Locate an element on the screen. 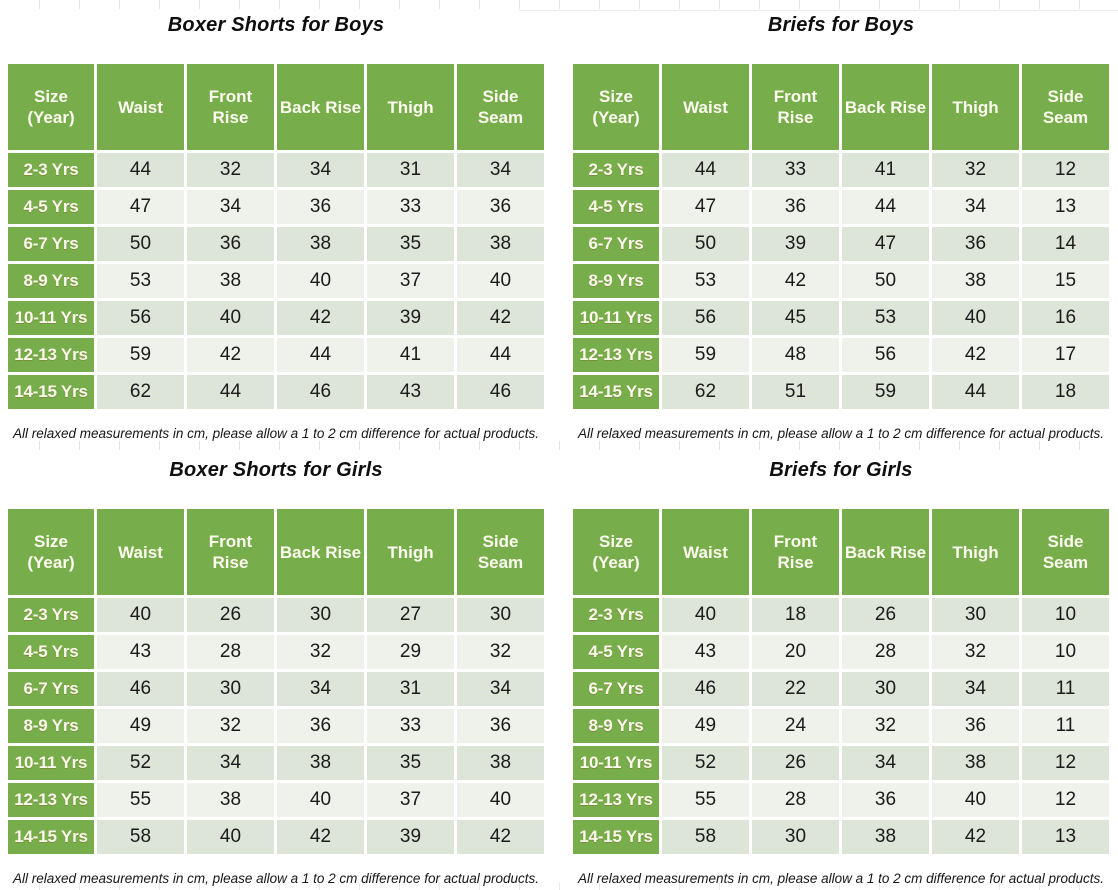 This screenshot has width=1118, height=890. measurement-cell: 62 is located at coordinates (705, 392).